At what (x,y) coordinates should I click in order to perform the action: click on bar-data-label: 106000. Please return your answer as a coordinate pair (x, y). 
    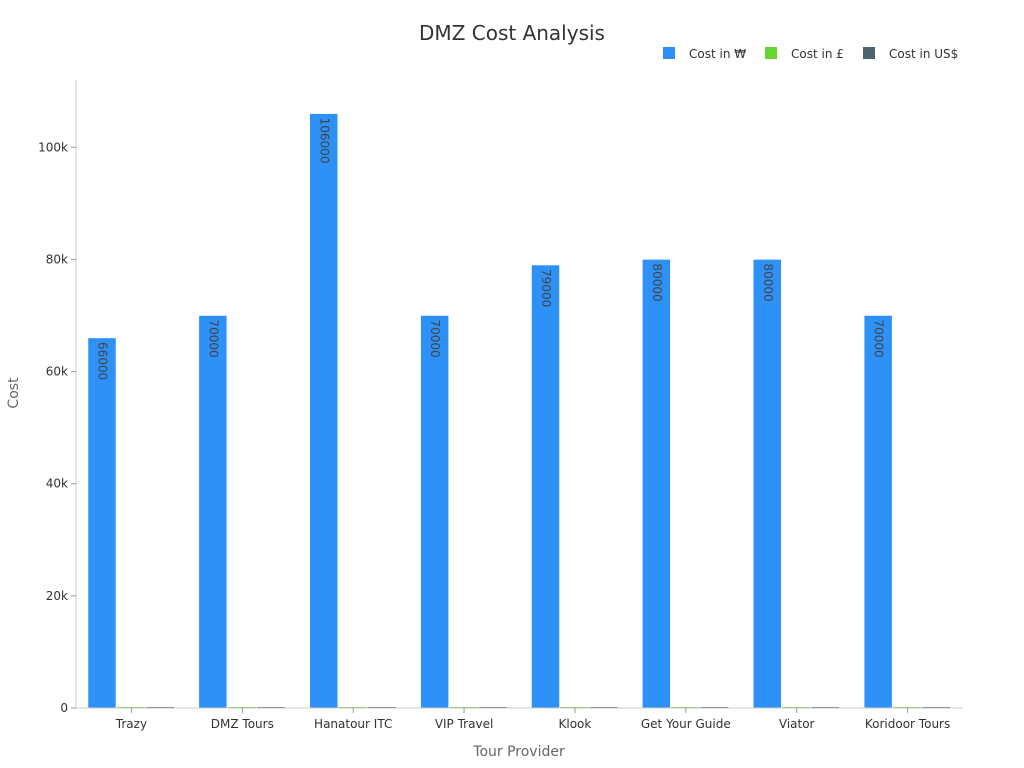
    Looking at the image, I should click on (324, 141).